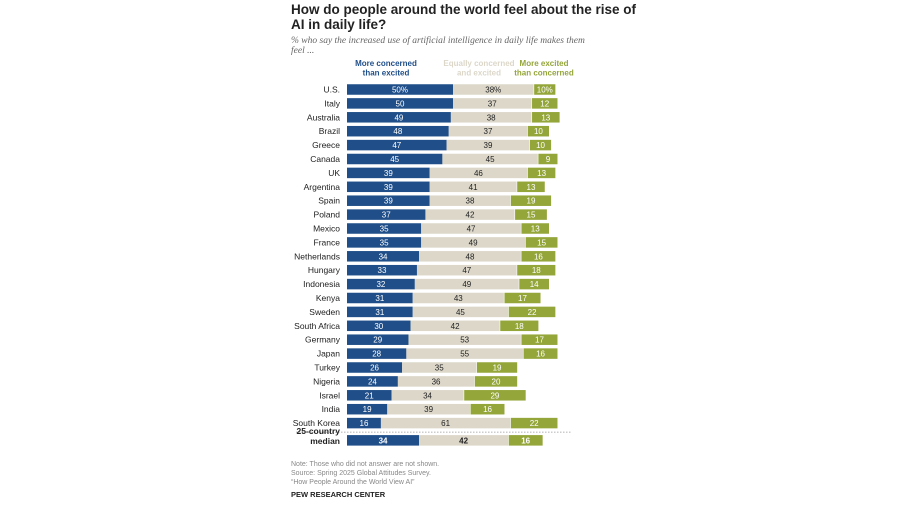 The height and width of the screenshot is (505, 900). I want to click on report-title-text: “How People Around the World View AI”, so click(353, 482).